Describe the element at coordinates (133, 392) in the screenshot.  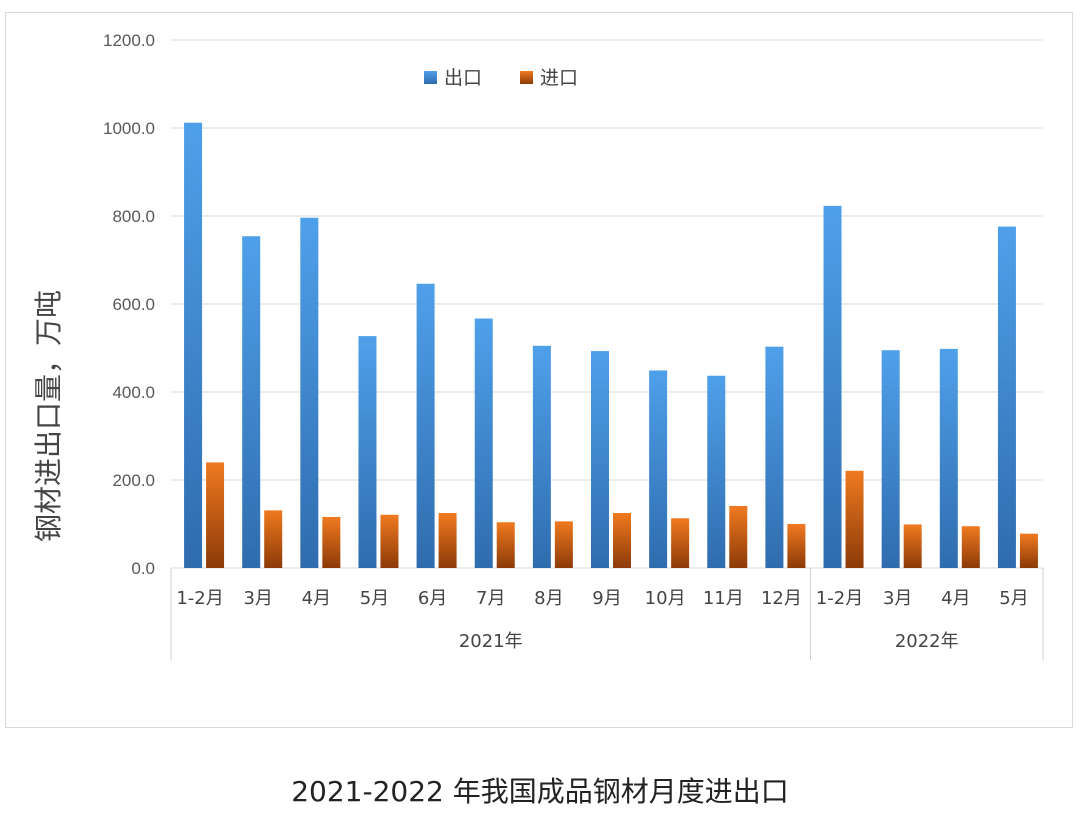
I see `y-tick-label: 400.0` at that location.